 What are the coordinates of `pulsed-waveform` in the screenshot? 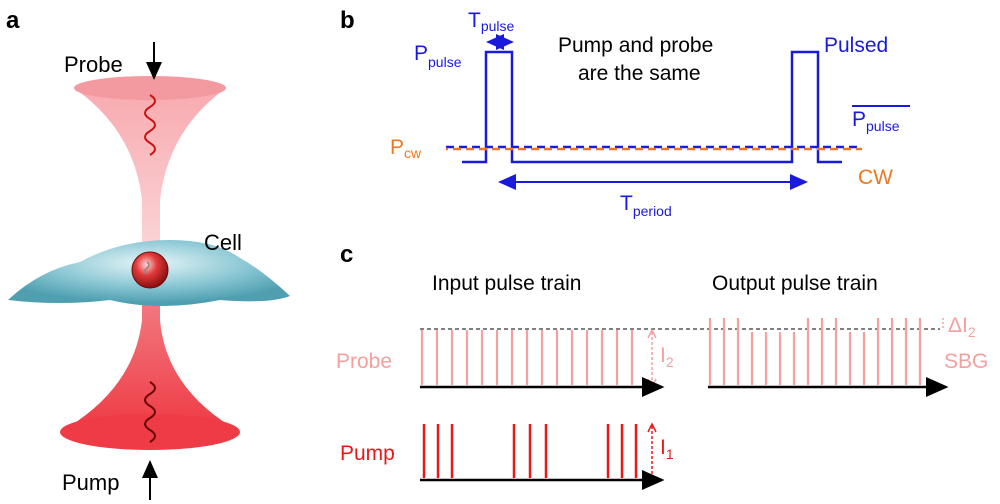 It's located at (652, 107).